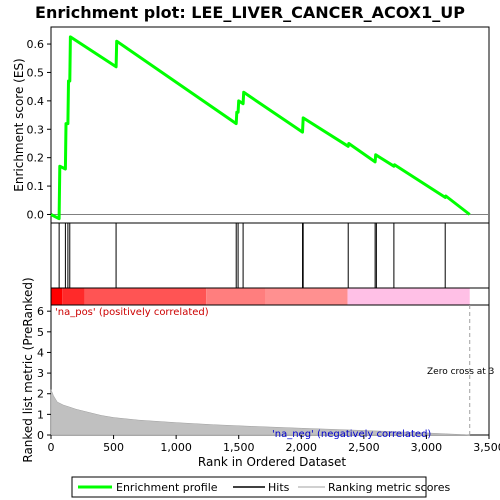 This screenshot has width=500, height=500. Describe the element at coordinates (427, 447) in the screenshot. I see `x-tick-label: 3,000` at that location.